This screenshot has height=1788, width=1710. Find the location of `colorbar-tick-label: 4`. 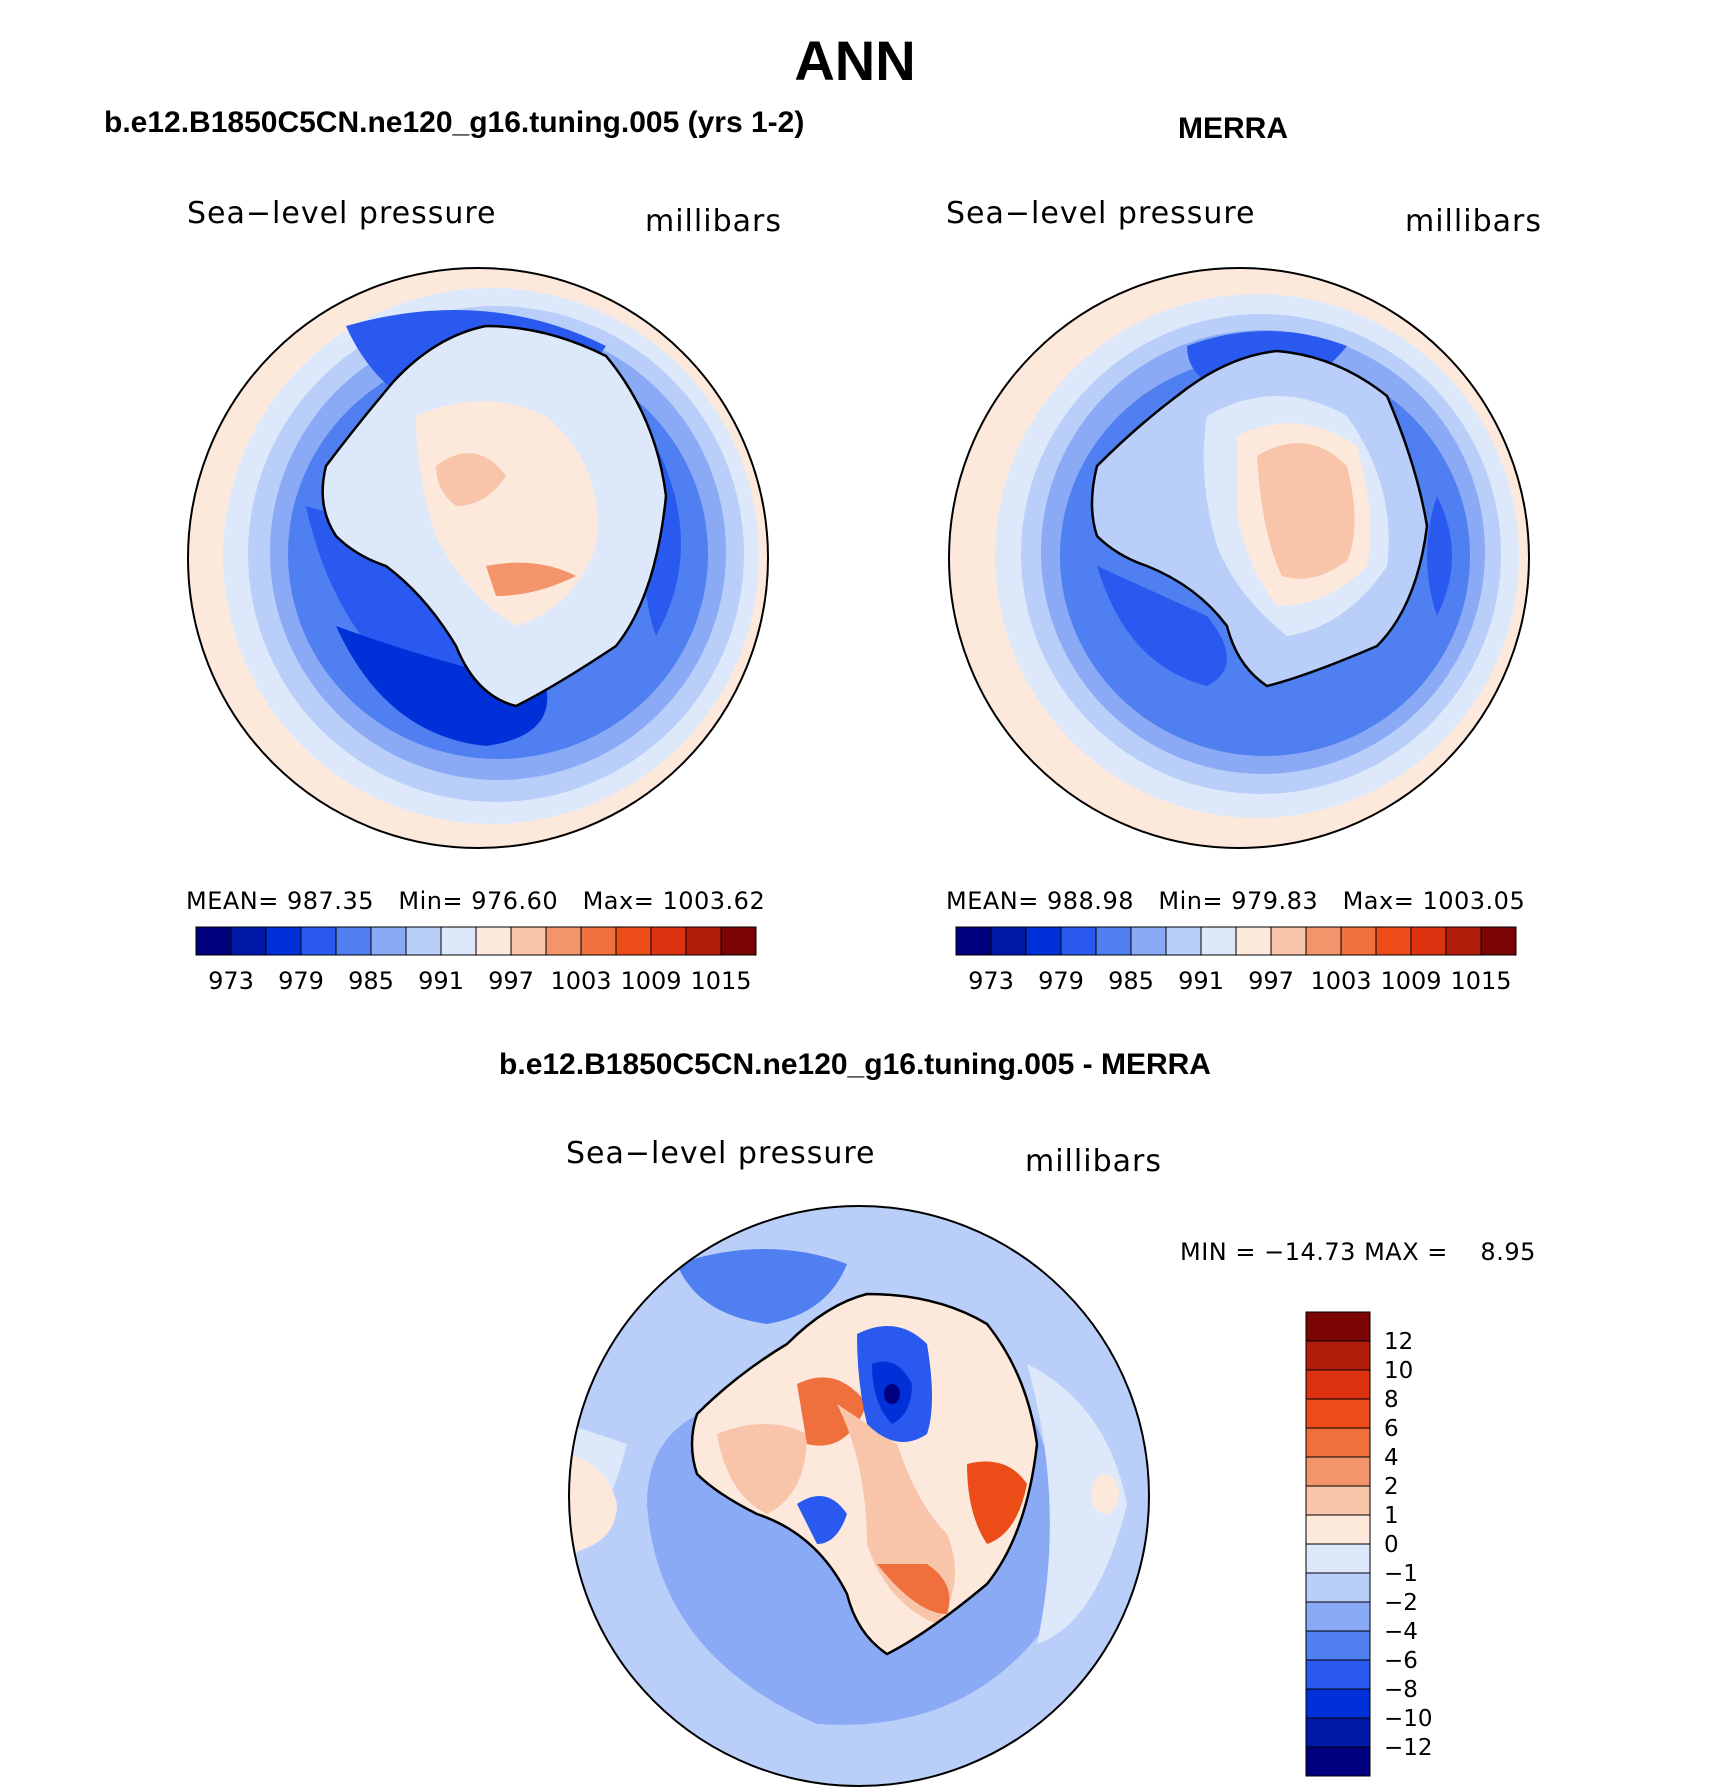

colorbar-tick-label: 4 is located at coordinates (1391, 1458).